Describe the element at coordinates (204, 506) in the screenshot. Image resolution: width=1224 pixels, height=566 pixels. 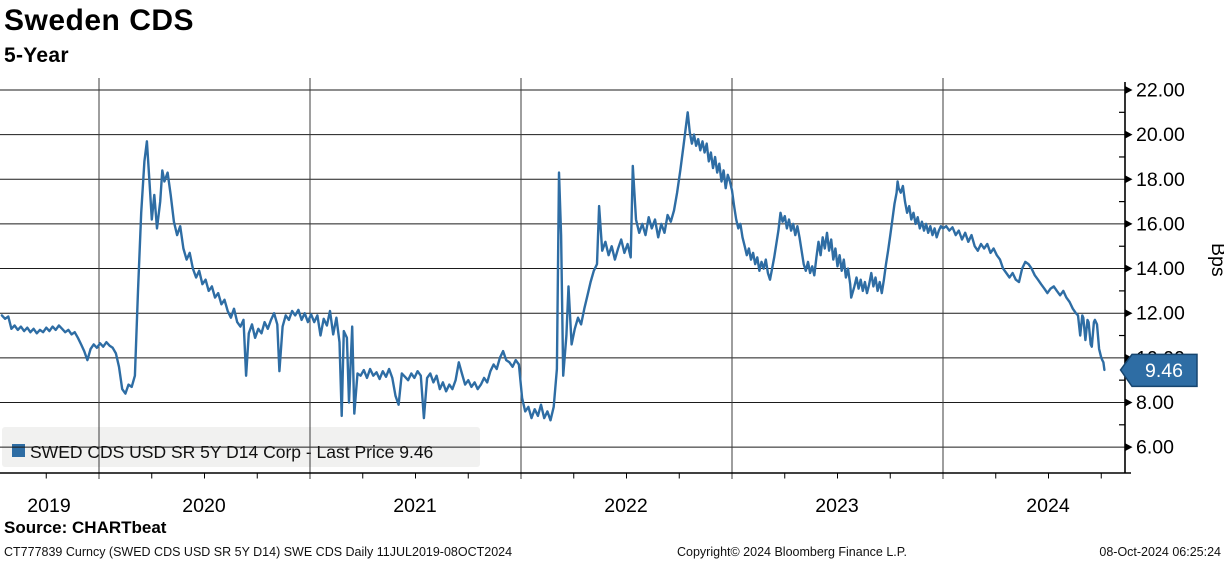
I see `x-axis-year-label: 2020` at that location.